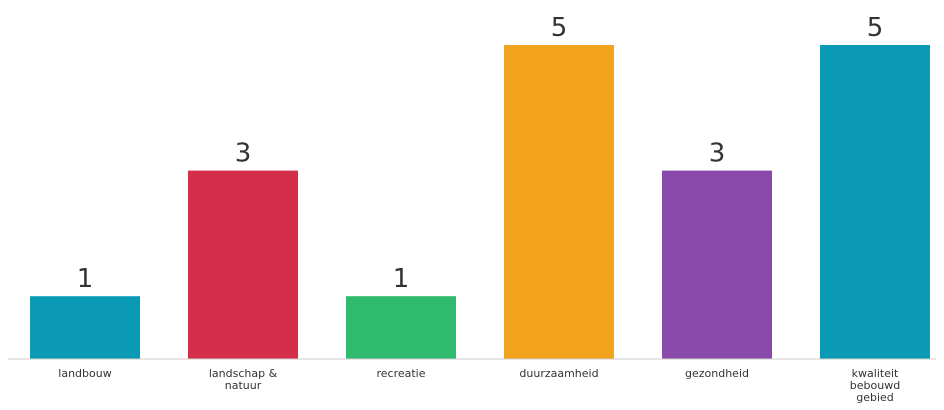 The height and width of the screenshot is (410, 944). I want to click on category-label-line: duurzaamheid, so click(558, 373).